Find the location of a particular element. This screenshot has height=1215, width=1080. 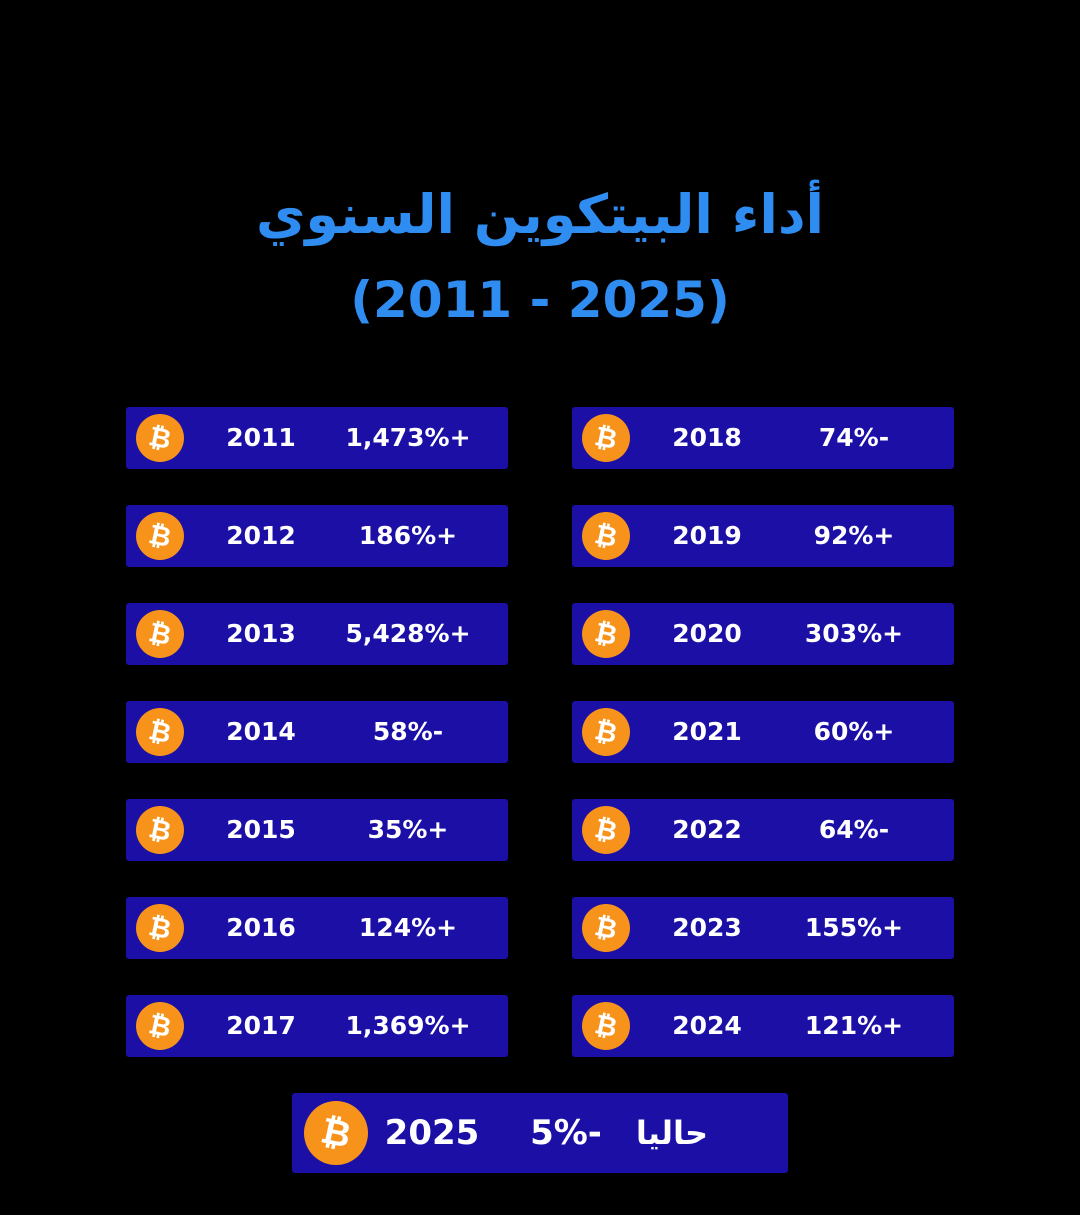

year-label: 2011 is located at coordinates (261, 437).